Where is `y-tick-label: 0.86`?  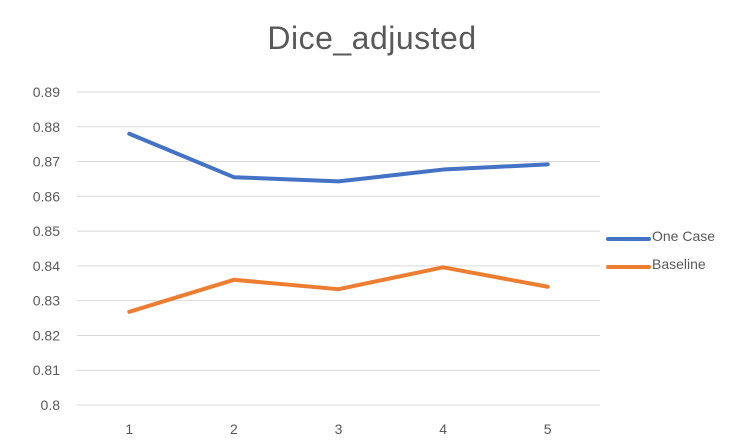
y-tick-label: 0.86 is located at coordinates (46, 196).